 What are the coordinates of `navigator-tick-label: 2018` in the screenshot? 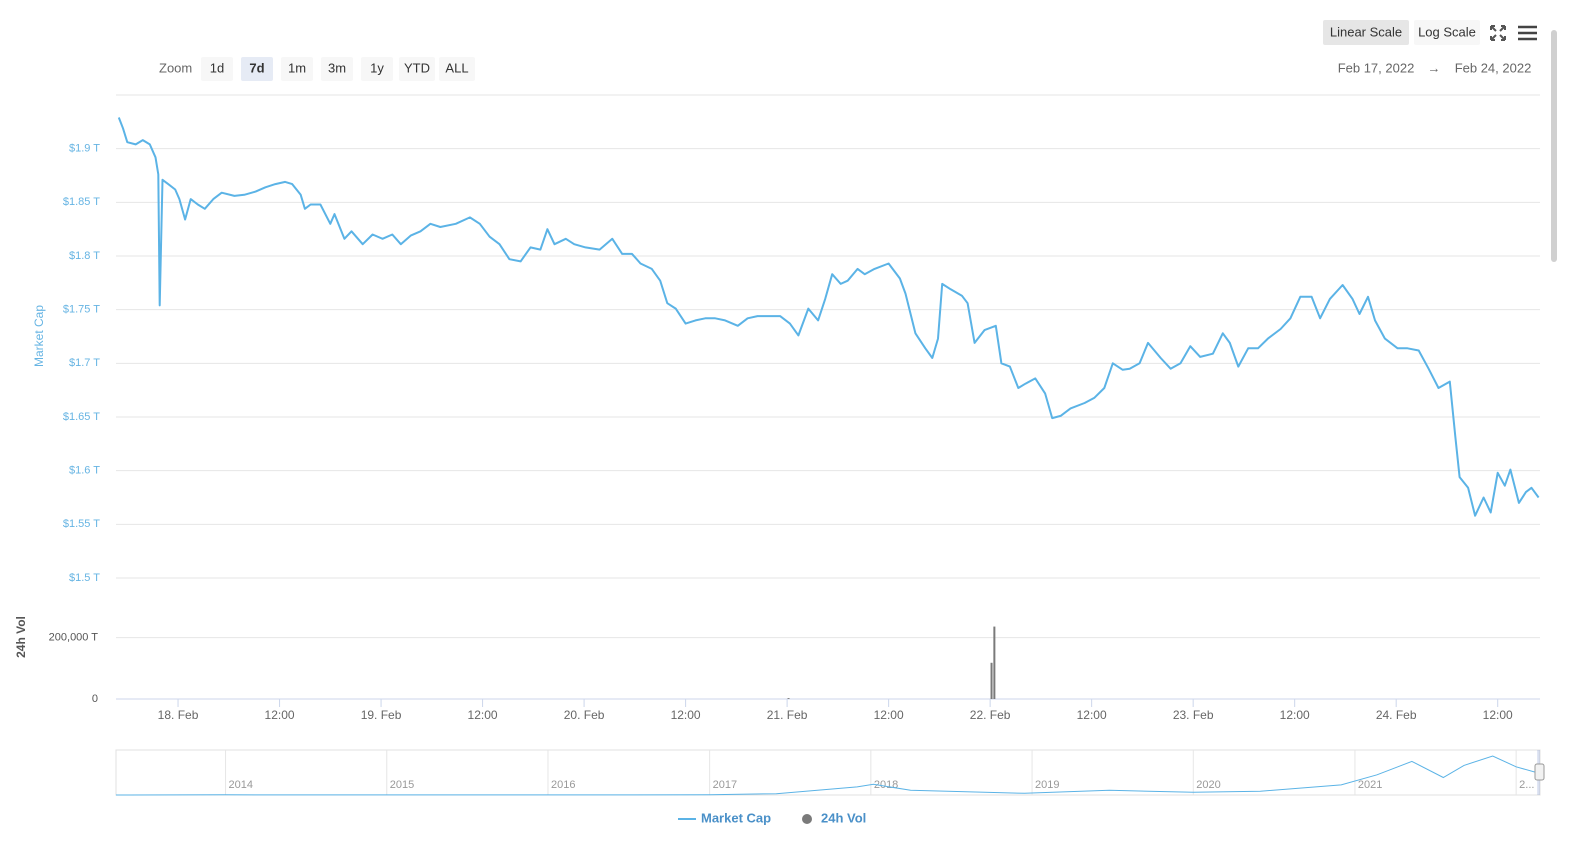 It's located at (886, 785).